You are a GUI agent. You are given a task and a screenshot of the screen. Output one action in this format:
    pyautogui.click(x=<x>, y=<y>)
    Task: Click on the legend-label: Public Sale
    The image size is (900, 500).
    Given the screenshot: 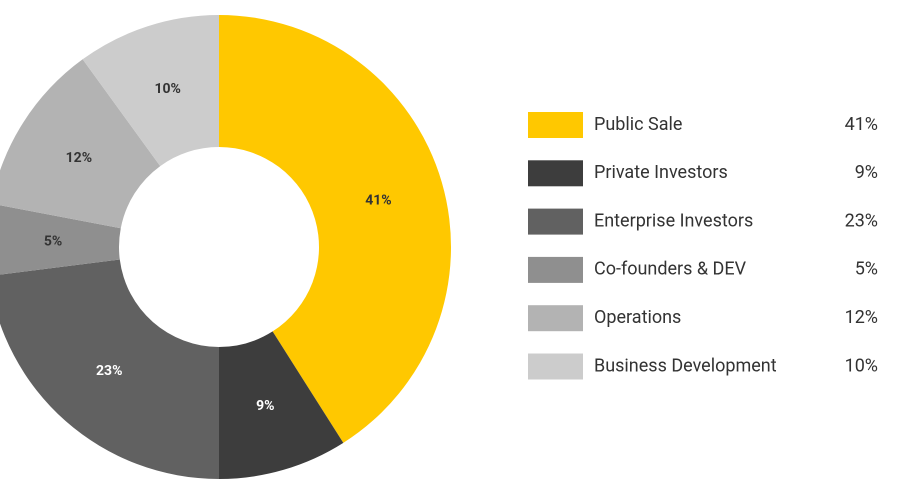 What is the action you would take?
    pyautogui.click(x=638, y=124)
    